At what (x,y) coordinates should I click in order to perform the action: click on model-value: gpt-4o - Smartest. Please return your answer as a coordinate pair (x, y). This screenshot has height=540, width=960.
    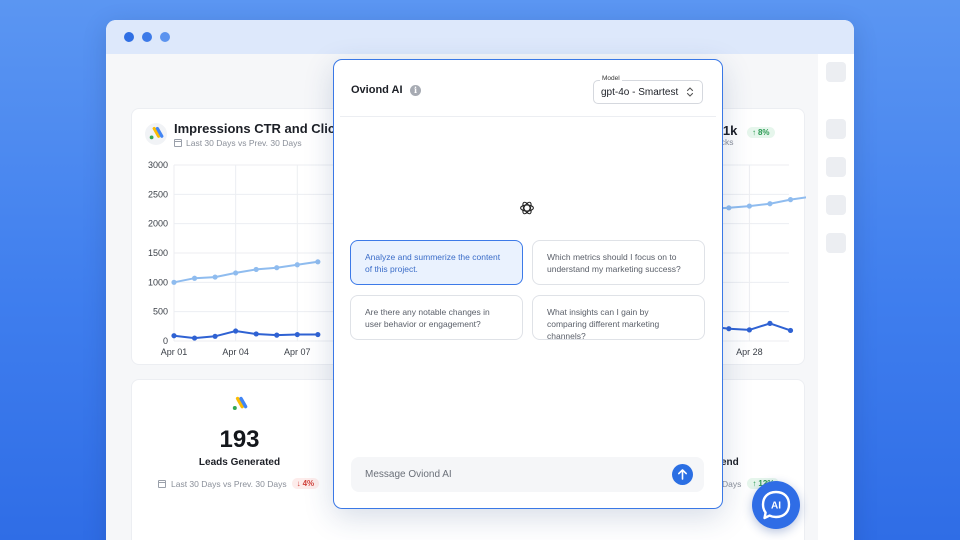
    Looking at the image, I should click on (640, 92).